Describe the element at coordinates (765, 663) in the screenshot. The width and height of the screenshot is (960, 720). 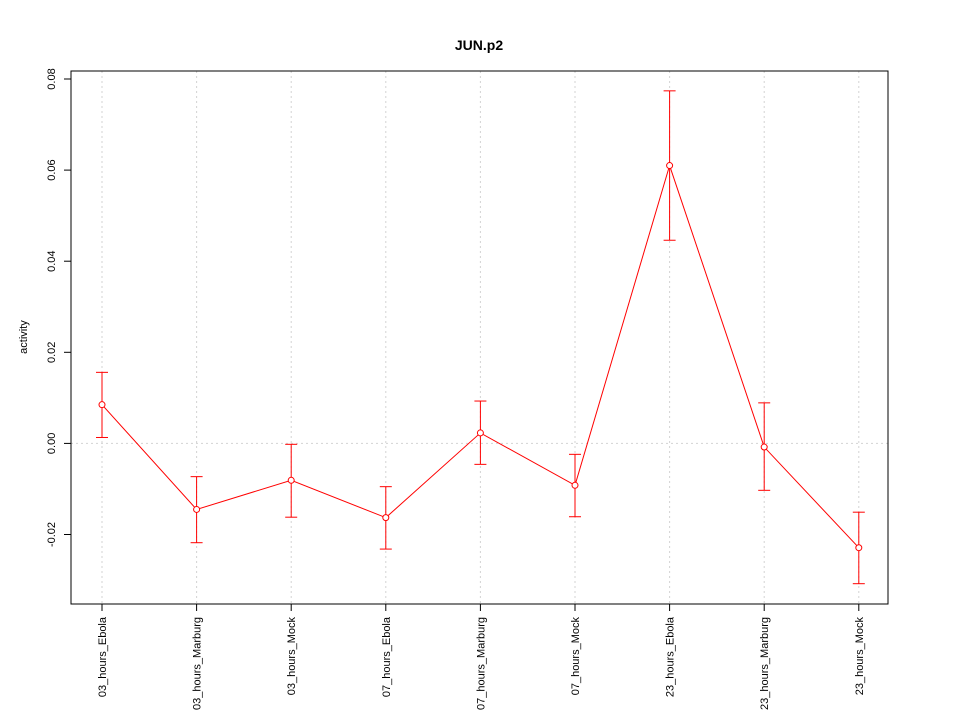
I see `x-tick-label: 23_hours_Marburg` at that location.